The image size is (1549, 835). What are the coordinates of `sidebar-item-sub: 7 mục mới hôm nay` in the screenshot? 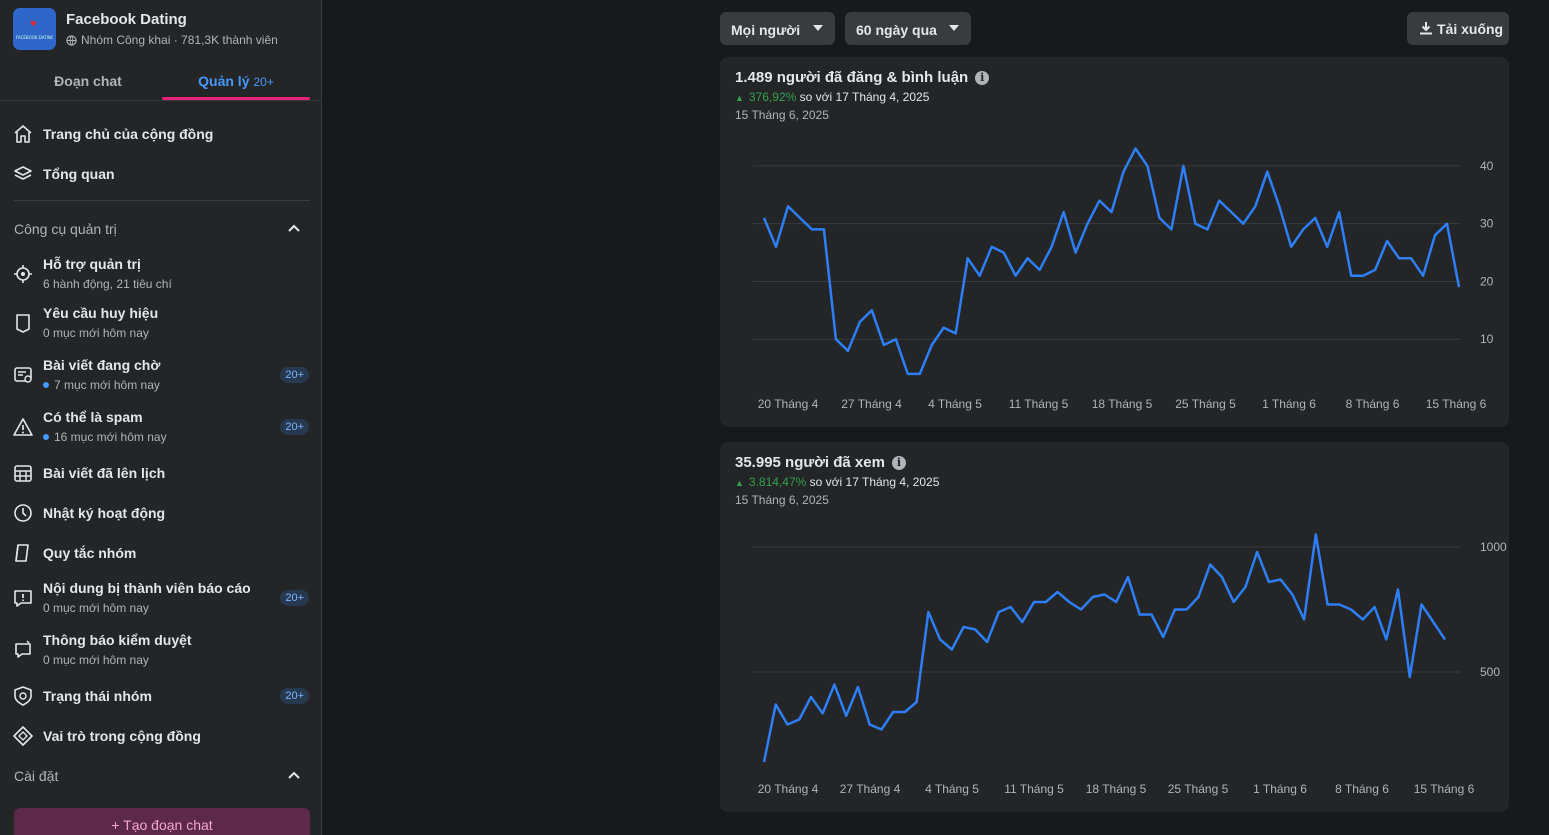 It's located at (101, 385).